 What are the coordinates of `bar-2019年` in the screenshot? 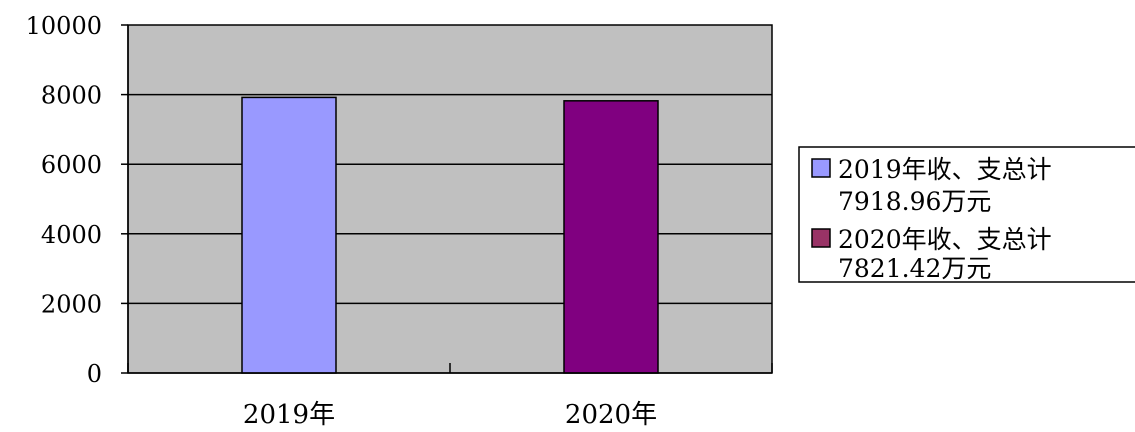 It's located at (289, 235).